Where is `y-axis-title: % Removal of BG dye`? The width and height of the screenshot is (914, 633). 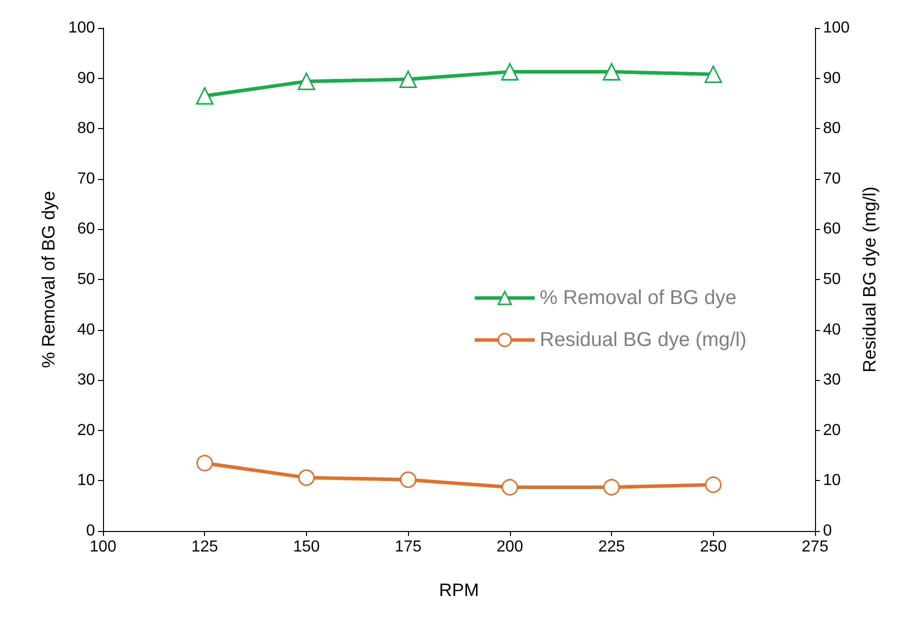
y-axis-title: % Removal of BG dye is located at coordinates (48, 279).